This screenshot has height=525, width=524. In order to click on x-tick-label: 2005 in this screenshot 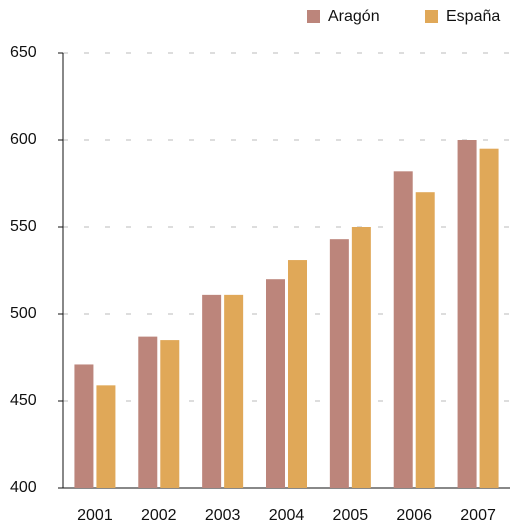, I will do `click(351, 515)`.